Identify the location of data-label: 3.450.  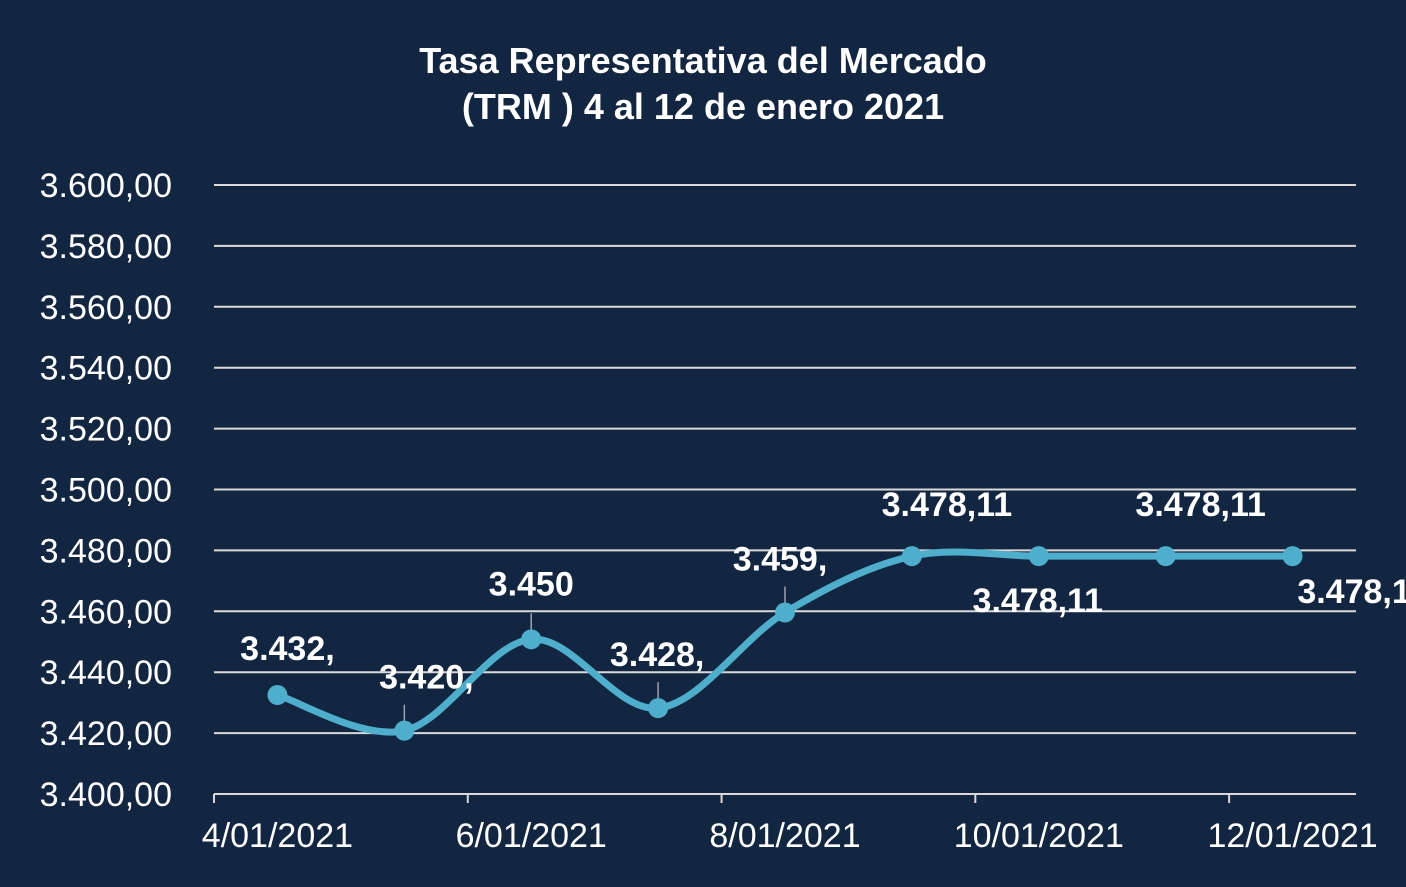
(531, 584).